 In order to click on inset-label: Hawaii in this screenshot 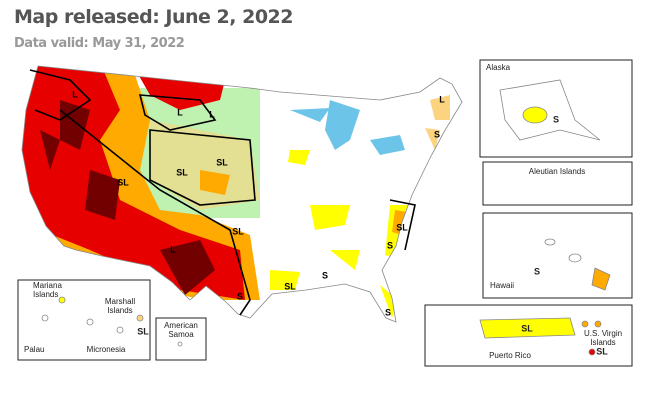, I will do `click(502, 285)`.